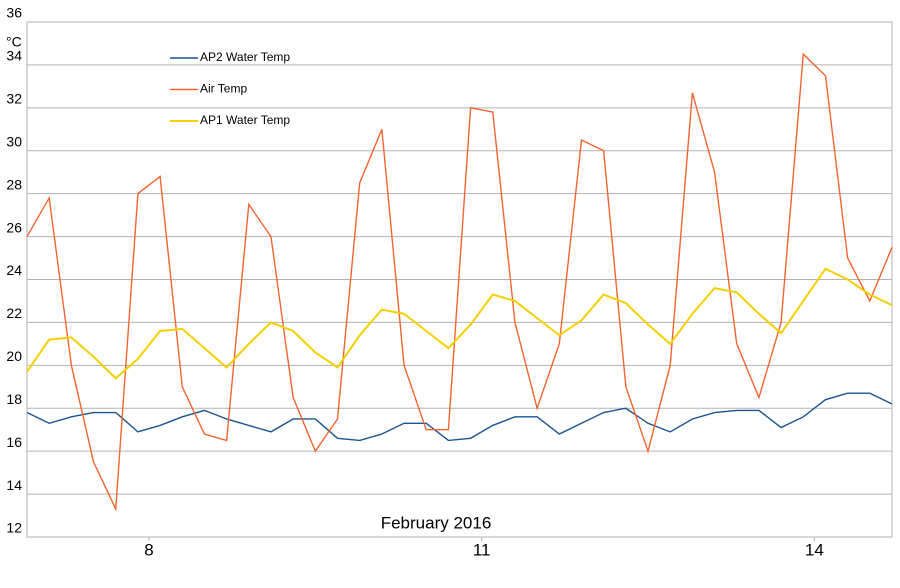 The image size is (900, 588). I want to click on y-axis-label: °C, so click(14, 42).